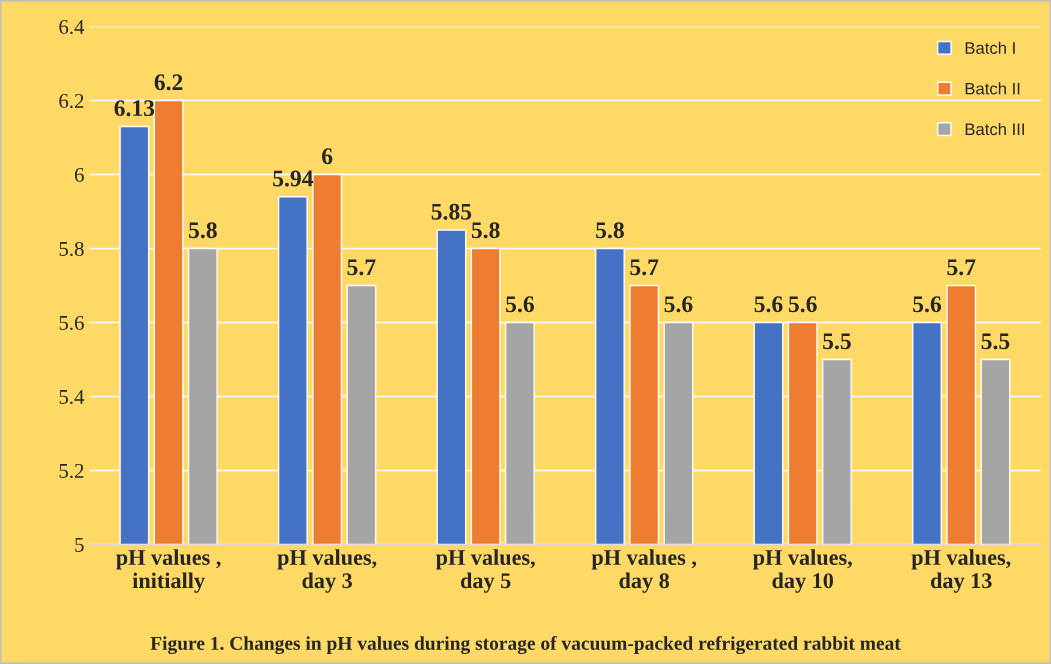 This screenshot has height=664, width=1051. Describe the element at coordinates (644, 571) in the screenshot. I see `x-tick-label: pH values , day 8` at that location.